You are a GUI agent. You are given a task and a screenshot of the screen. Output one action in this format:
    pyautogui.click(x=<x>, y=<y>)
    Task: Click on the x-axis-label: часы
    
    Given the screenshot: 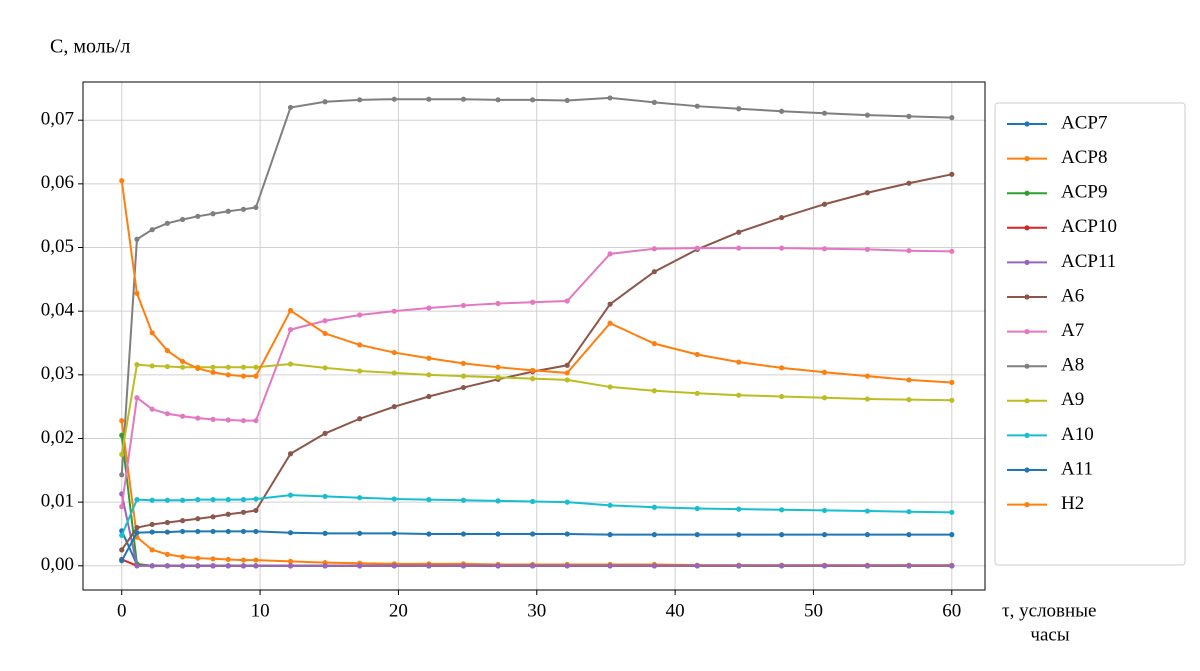 What is the action you would take?
    pyautogui.click(x=1049, y=634)
    